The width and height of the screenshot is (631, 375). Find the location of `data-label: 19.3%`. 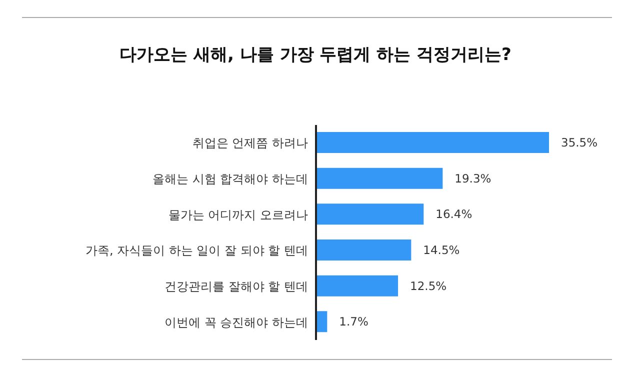

data-label: 19.3% is located at coordinates (473, 178).